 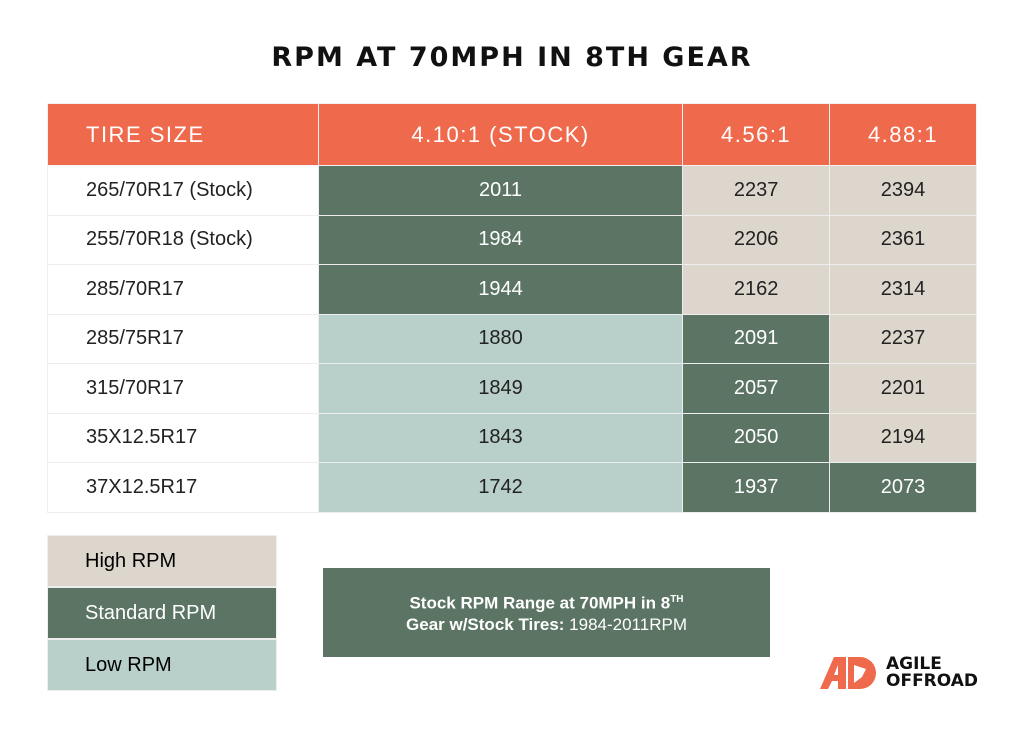 What do you see at coordinates (500, 190) in the screenshot?
I see `rpm-cell: 2011` at bounding box center [500, 190].